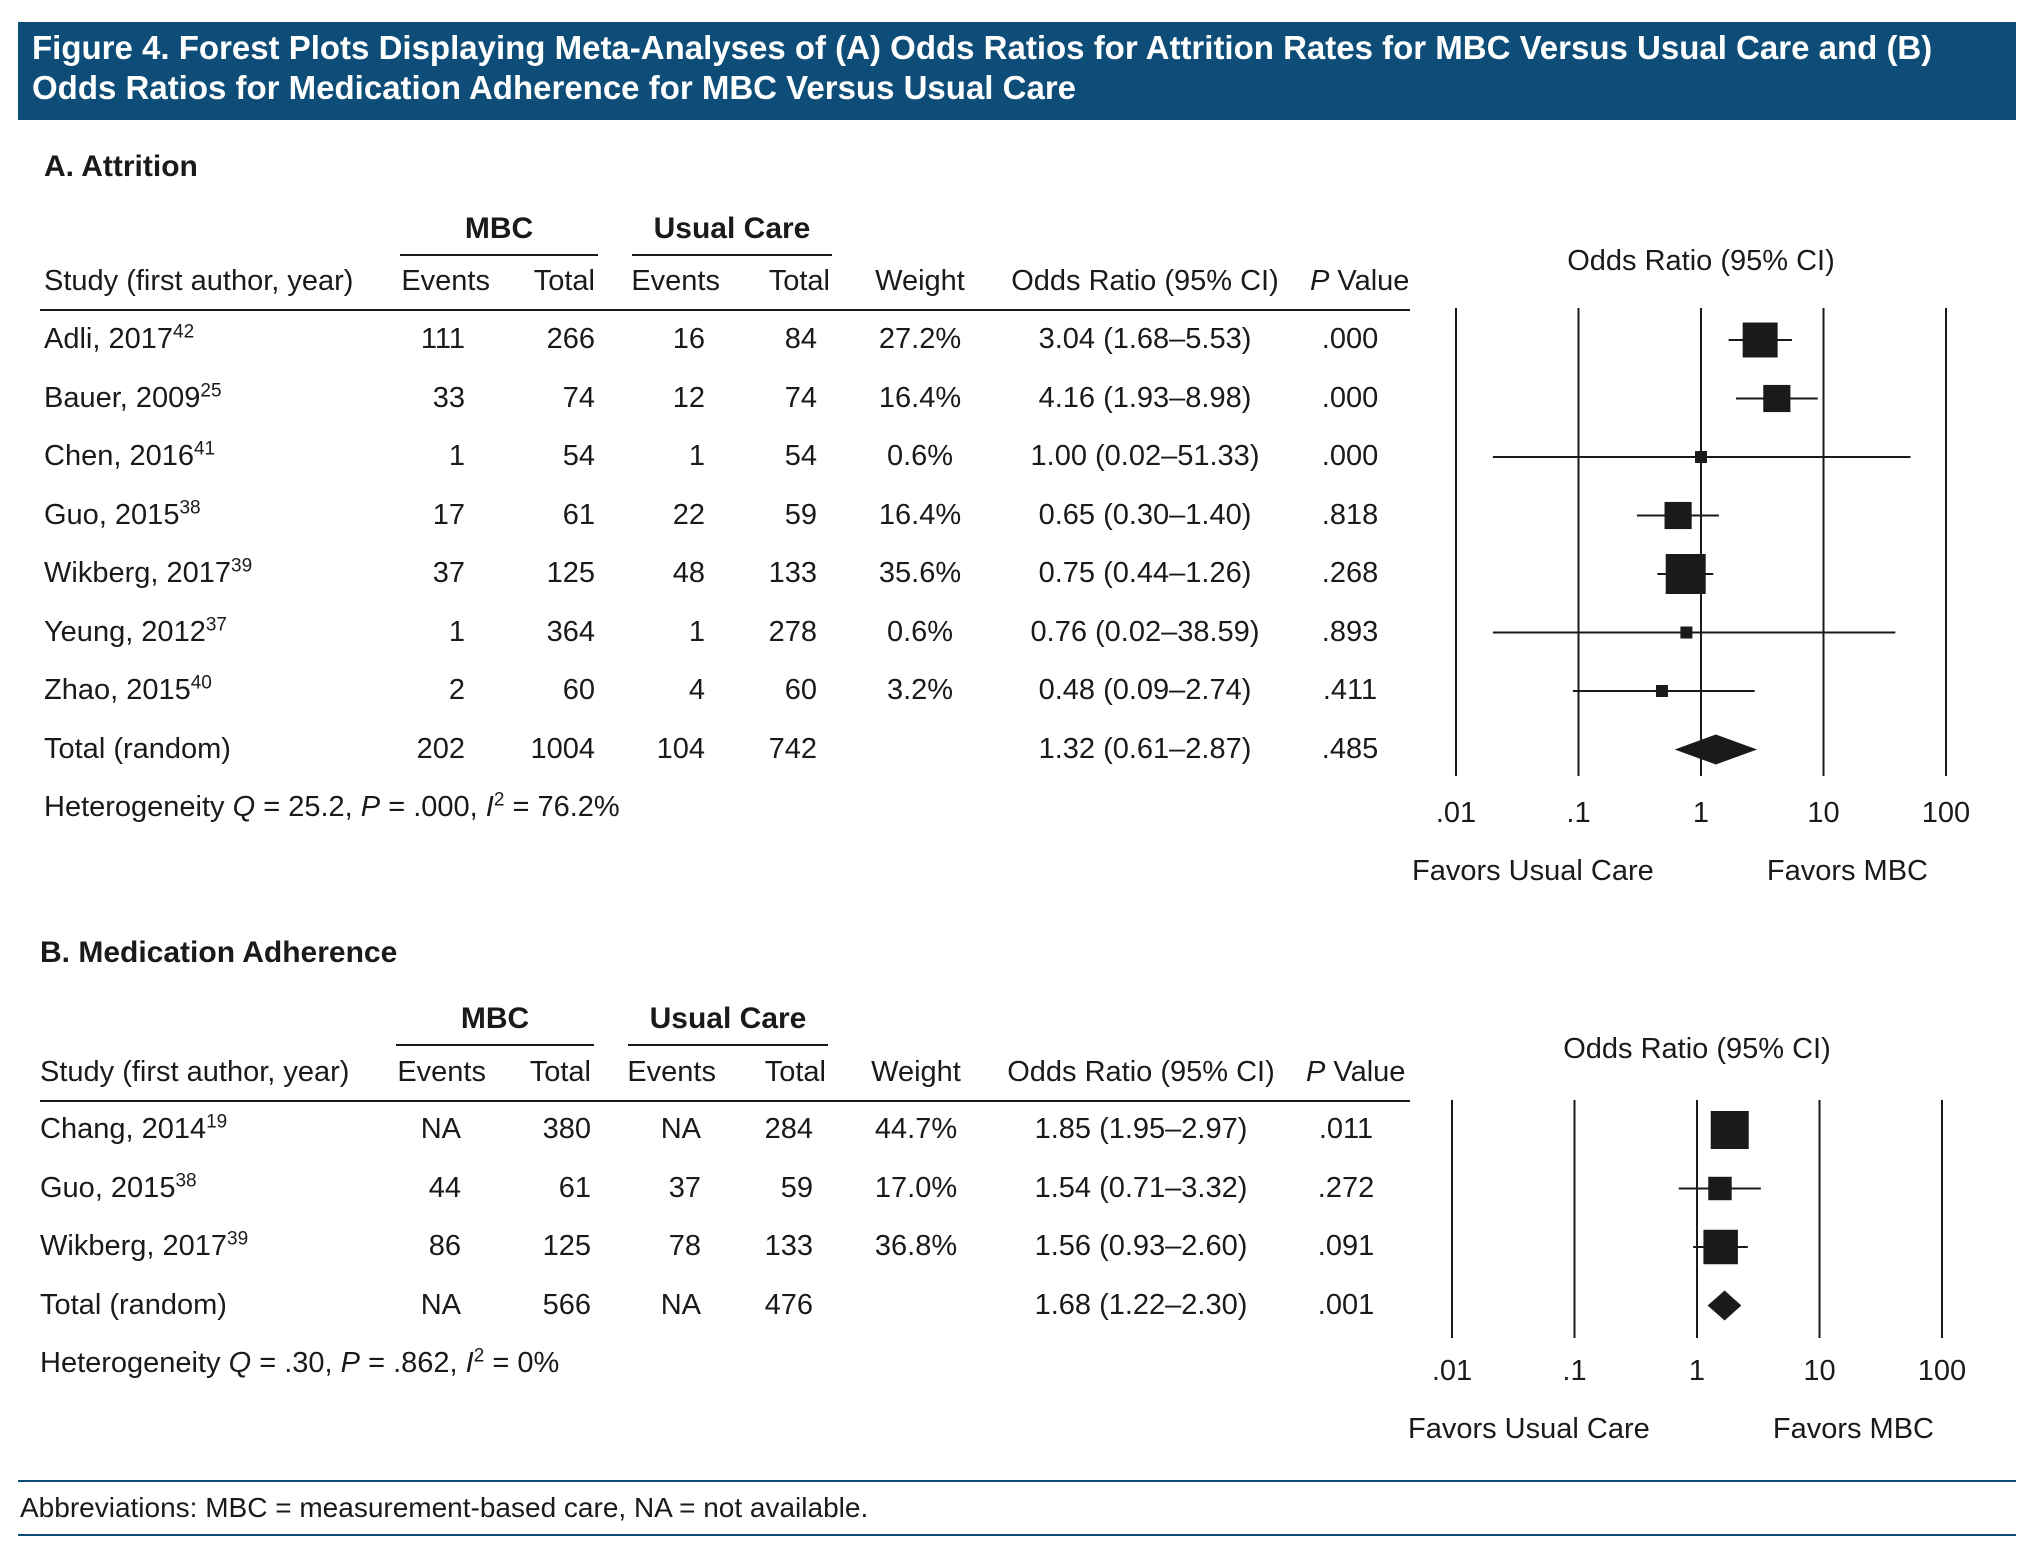 Image resolution: width=2029 pixels, height=1556 pixels. What do you see at coordinates (1141, 1304) in the screenshot?
I see `total-row-odds-ratio: 1.68 (1.22–2.30)` at bounding box center [1141, 1304].